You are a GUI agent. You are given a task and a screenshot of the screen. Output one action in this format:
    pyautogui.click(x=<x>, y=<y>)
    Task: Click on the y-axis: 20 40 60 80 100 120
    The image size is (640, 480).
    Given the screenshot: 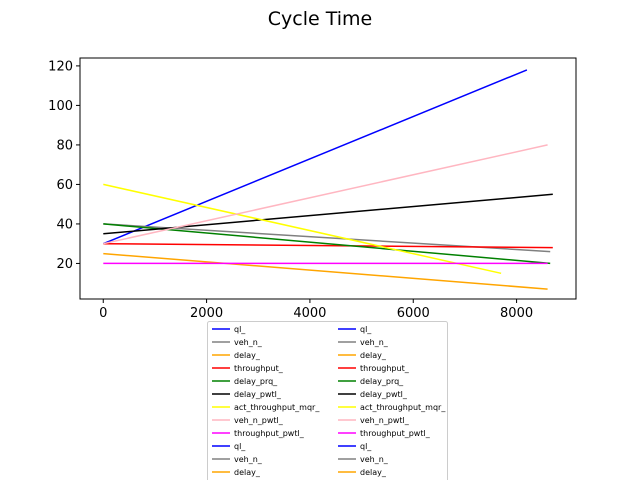 What is the action you would take?
    pyautogui.click(x=64, y=165)
    